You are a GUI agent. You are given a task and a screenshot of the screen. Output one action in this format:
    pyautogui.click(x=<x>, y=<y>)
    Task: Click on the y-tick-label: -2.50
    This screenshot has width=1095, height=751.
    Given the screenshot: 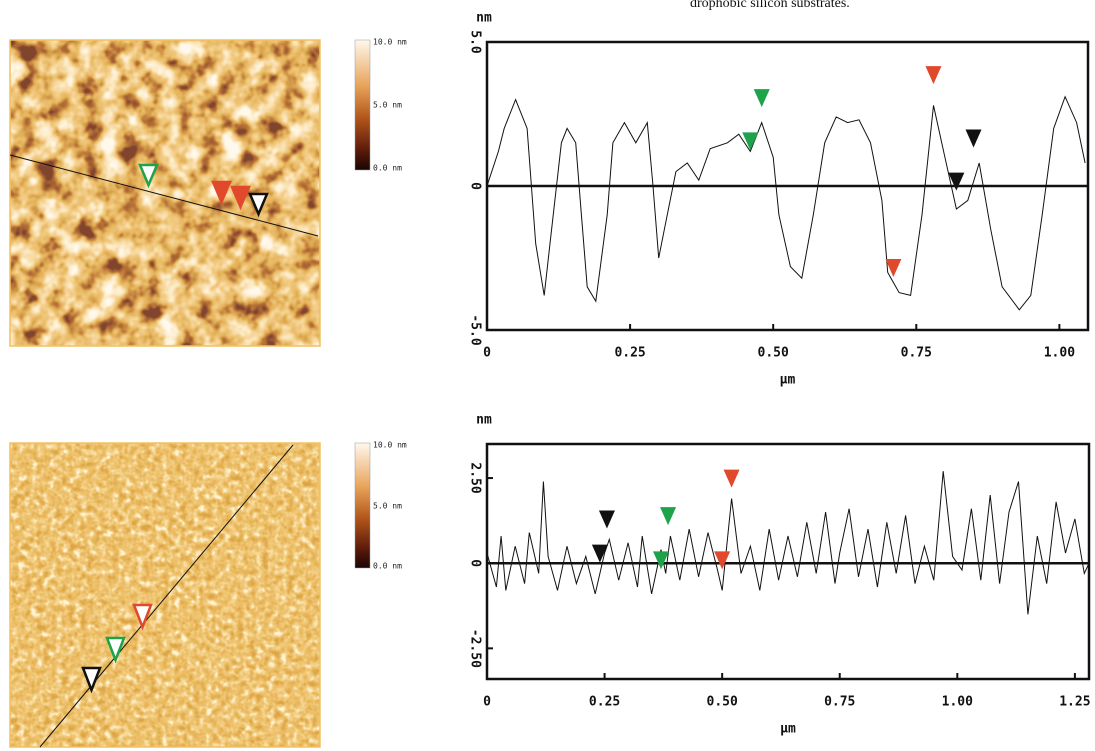 What is the action you would take?
    pyautogui.click(x=475, y=648)
    